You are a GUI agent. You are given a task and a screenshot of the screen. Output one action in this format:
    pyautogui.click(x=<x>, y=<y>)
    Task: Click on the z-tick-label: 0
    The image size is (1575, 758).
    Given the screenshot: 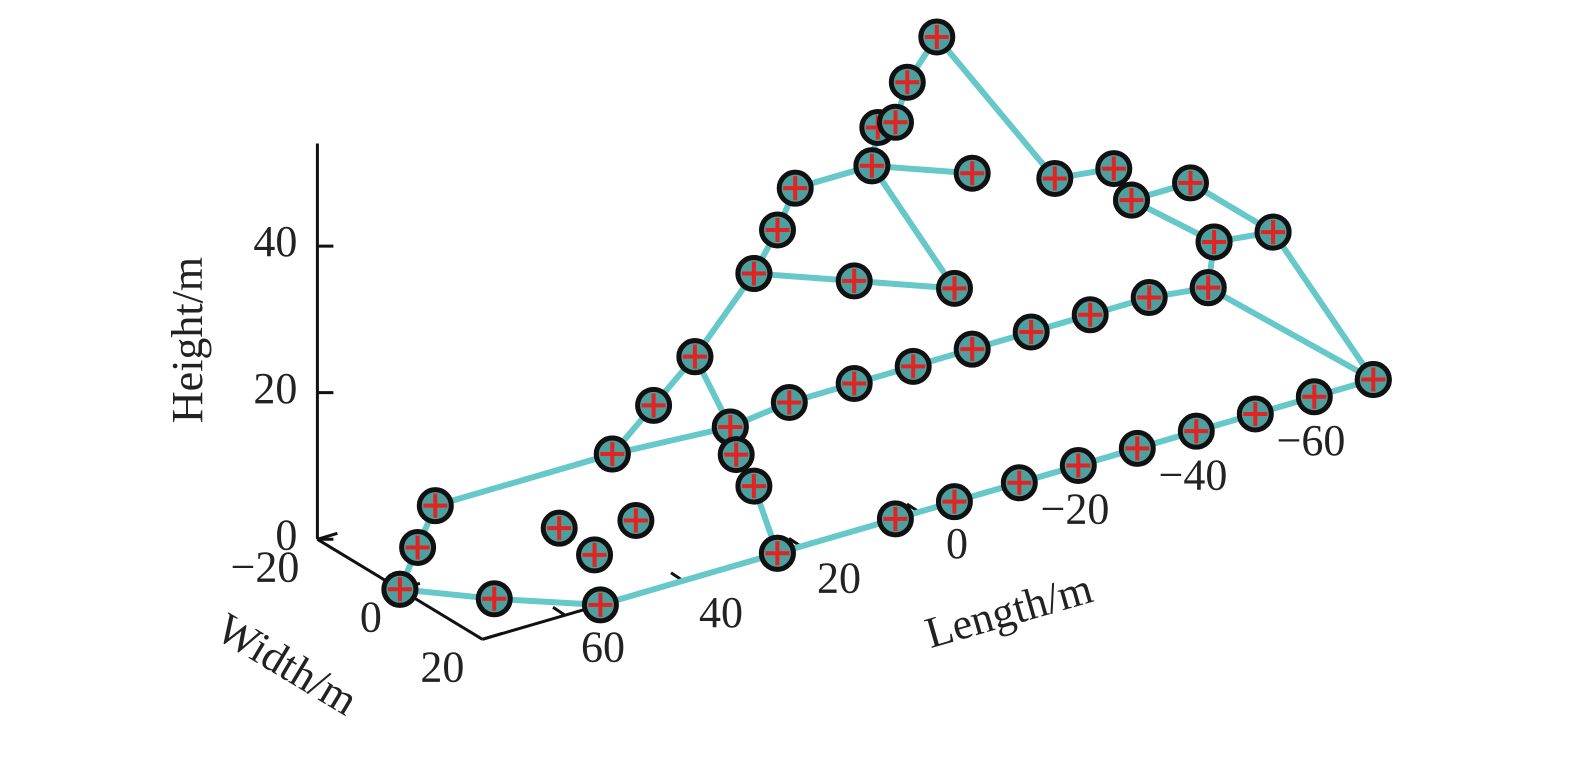 What is the action you would take?
    pyautogui.click(x=286, y=534)
    